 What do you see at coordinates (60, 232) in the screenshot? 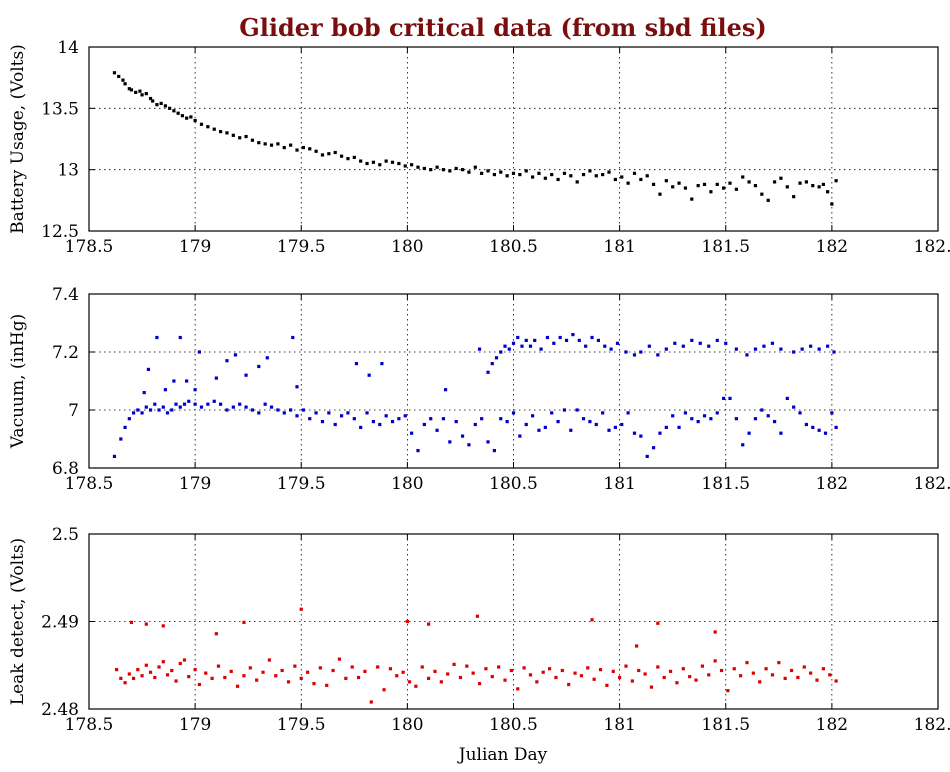
I see `y-tick-label: 12.5` at bounding box center [60, 232].